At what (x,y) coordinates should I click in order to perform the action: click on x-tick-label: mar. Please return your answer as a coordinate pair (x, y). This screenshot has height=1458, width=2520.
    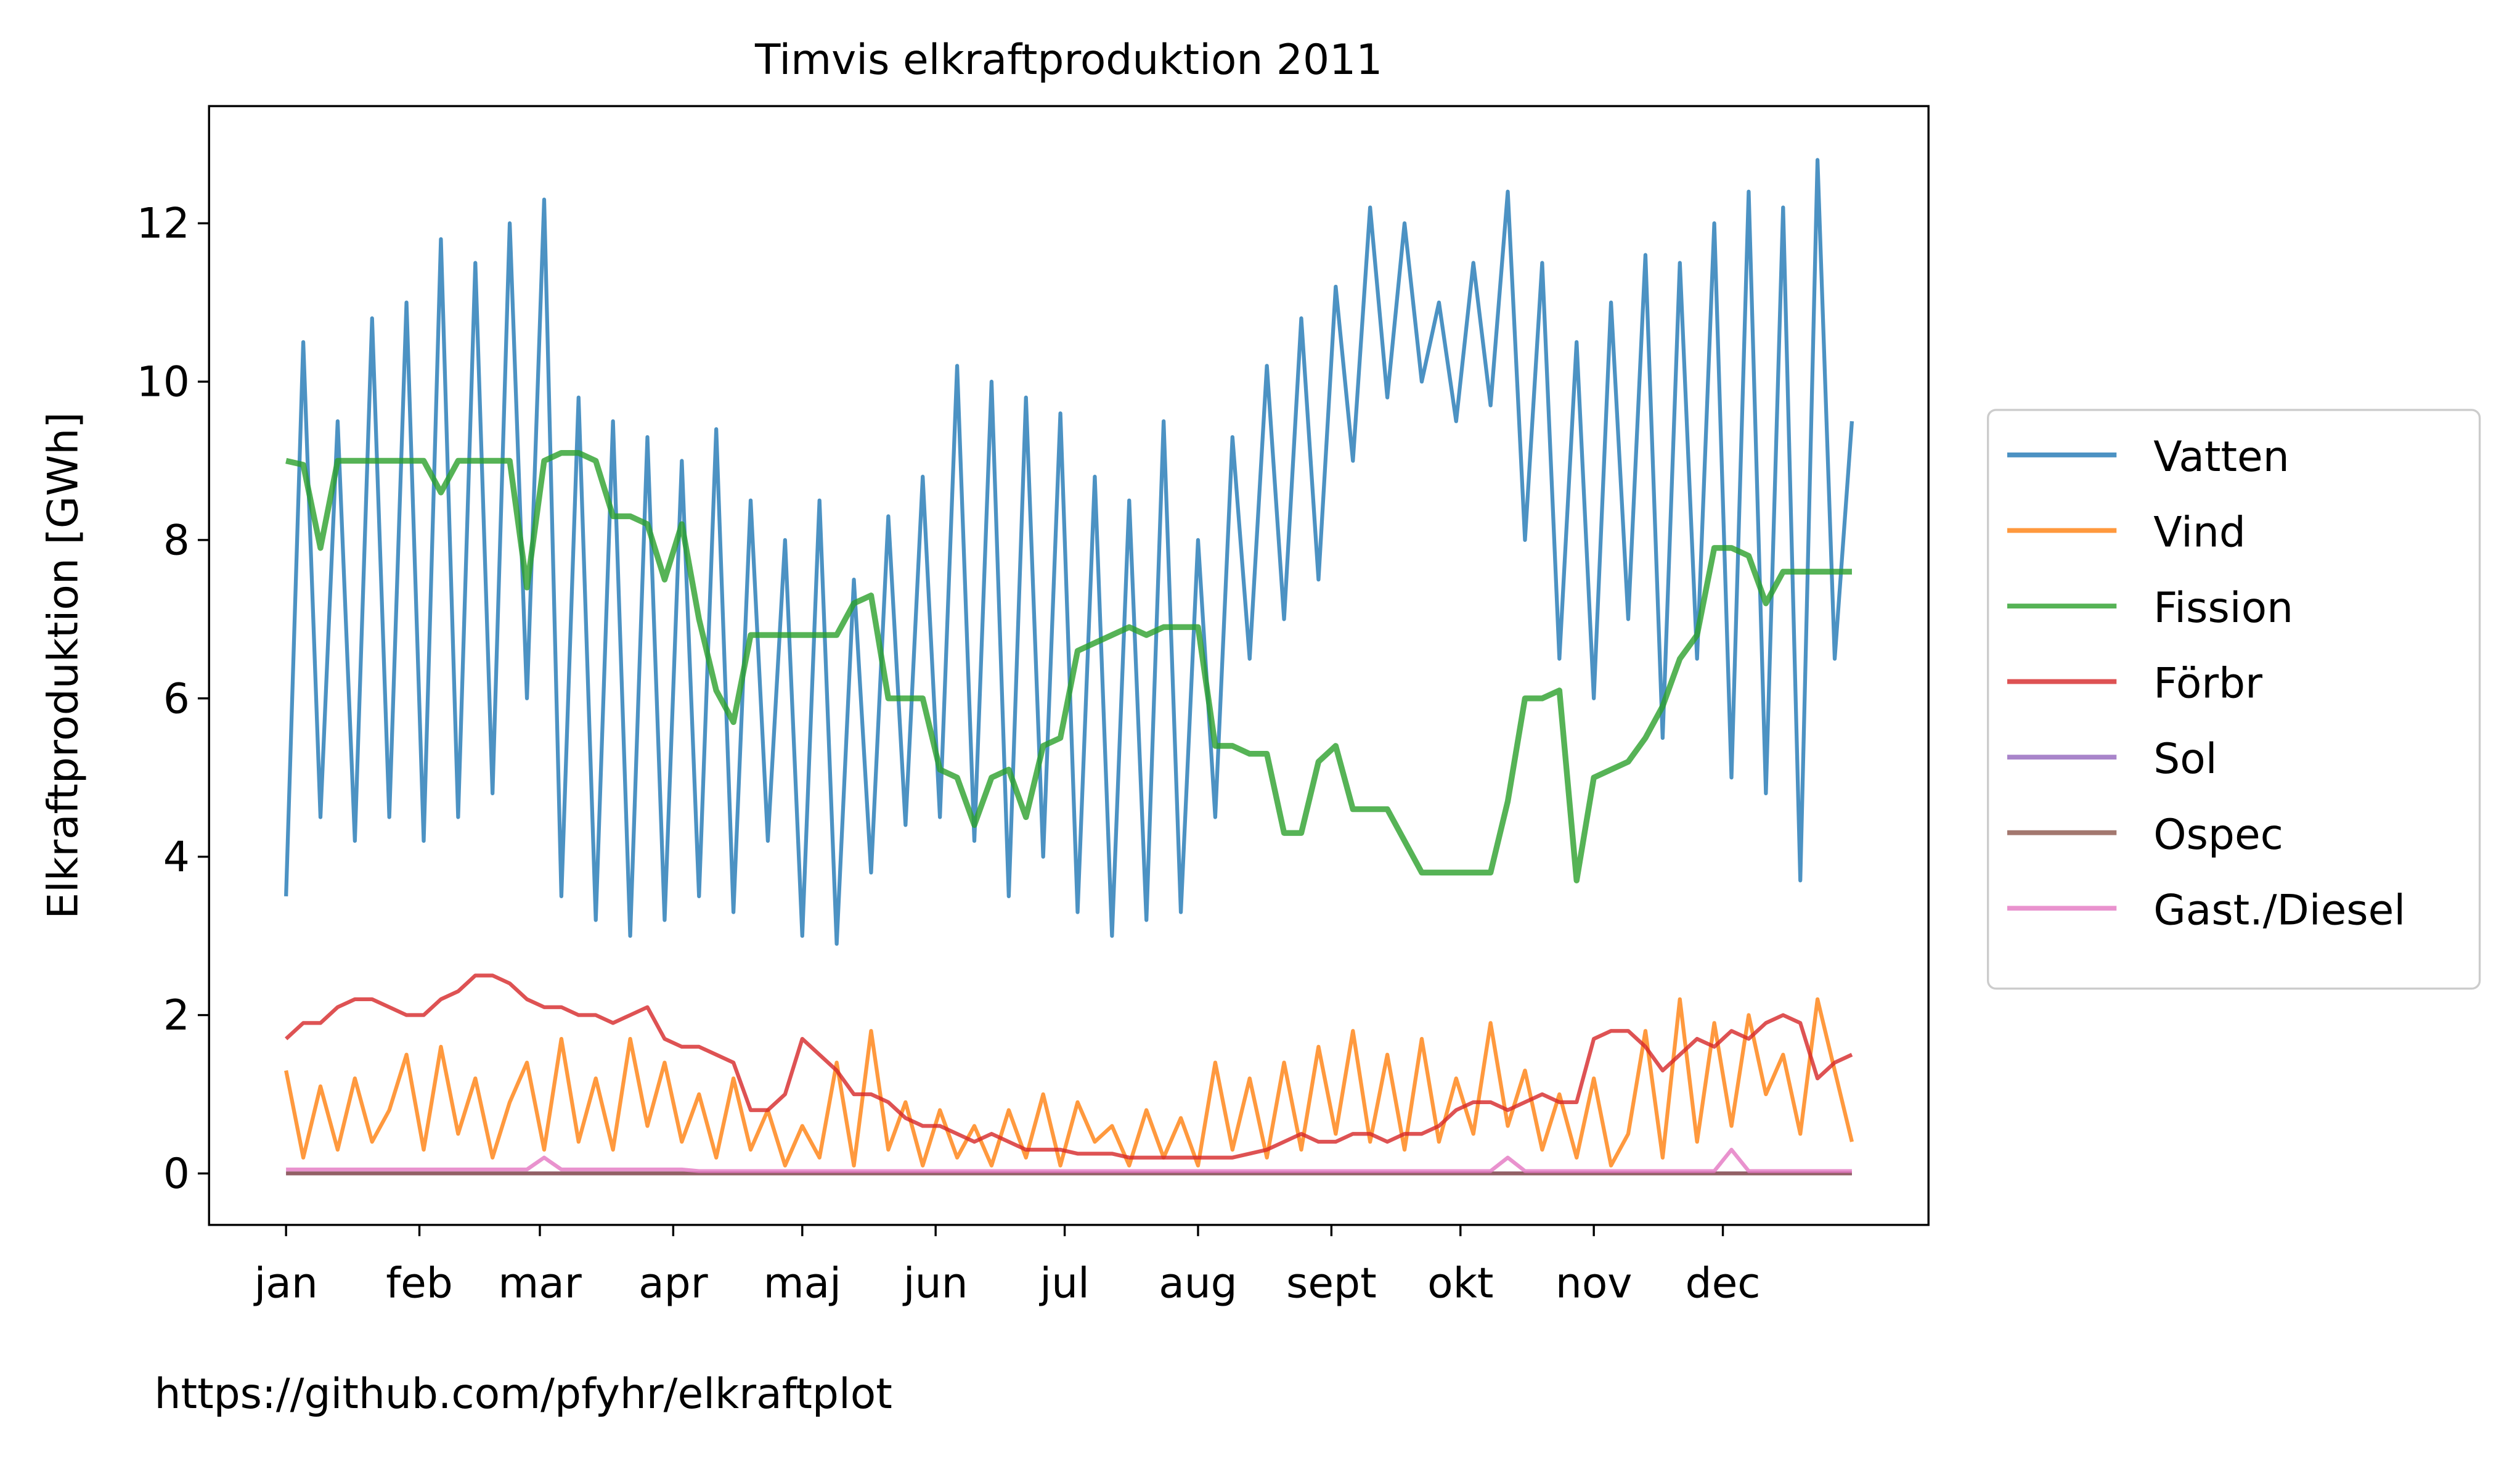
    Looking at the image, I should click on (540, 1282).